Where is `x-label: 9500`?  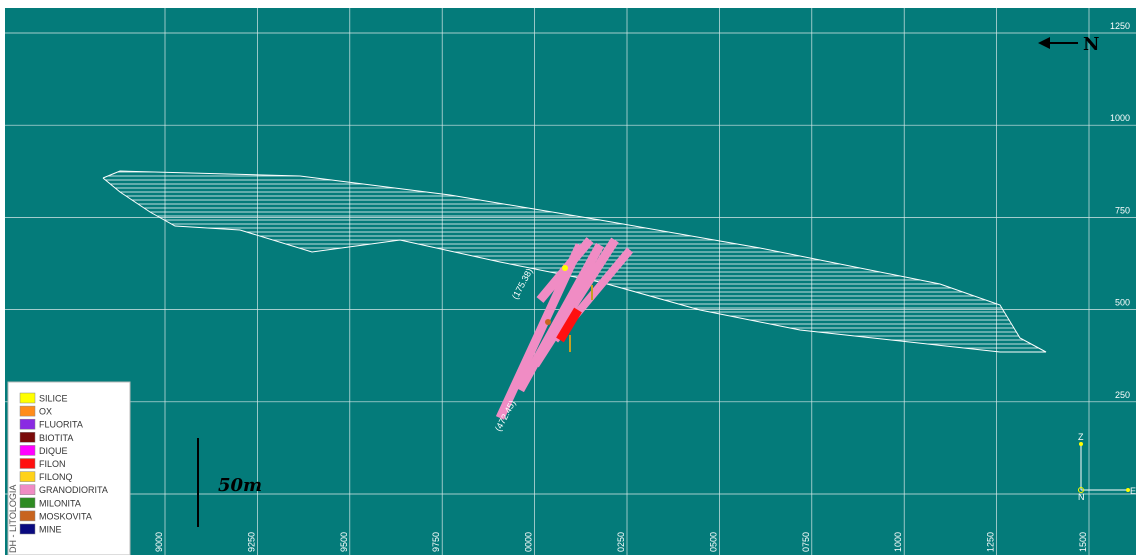 x-label: 9500 is located at coordinates (344, 542).